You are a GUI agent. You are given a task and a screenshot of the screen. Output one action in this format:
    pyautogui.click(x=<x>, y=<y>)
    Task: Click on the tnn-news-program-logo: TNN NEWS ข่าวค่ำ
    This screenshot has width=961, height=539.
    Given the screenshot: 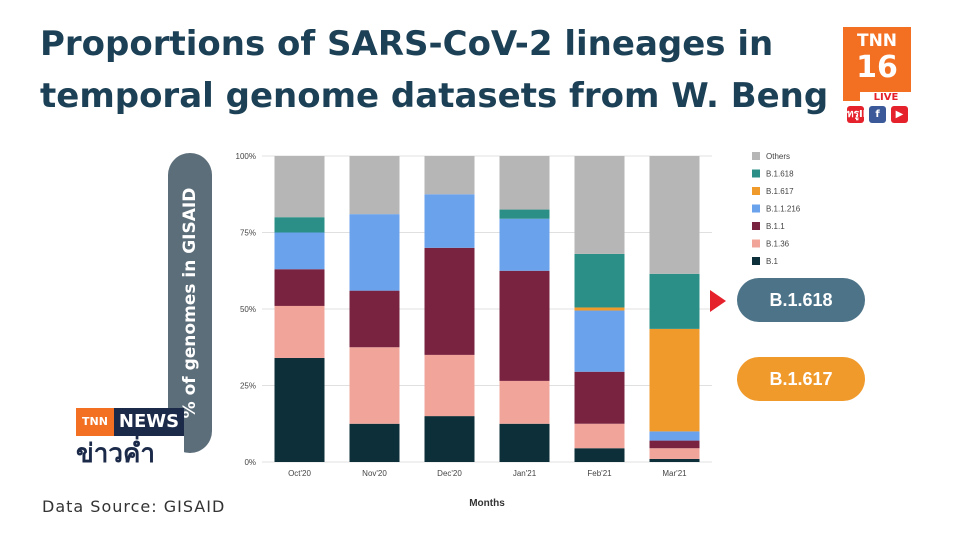 What is the action you would take?
    pyautogui.click(x=130, y=440)
    